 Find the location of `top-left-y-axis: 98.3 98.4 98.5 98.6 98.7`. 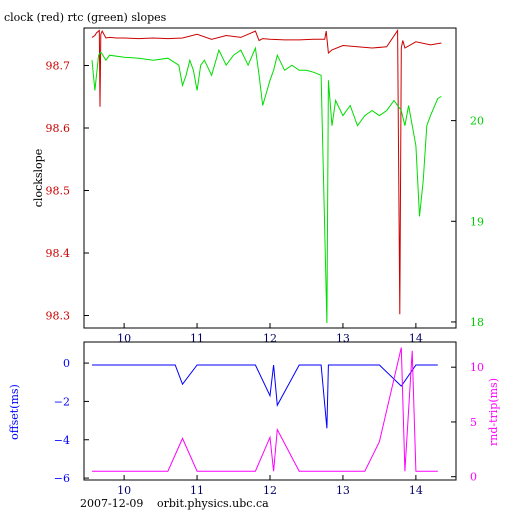

top-left-y-axis: 98.3 98.4 98.5 98.6 98.7 is located at coordinates (67, 191).